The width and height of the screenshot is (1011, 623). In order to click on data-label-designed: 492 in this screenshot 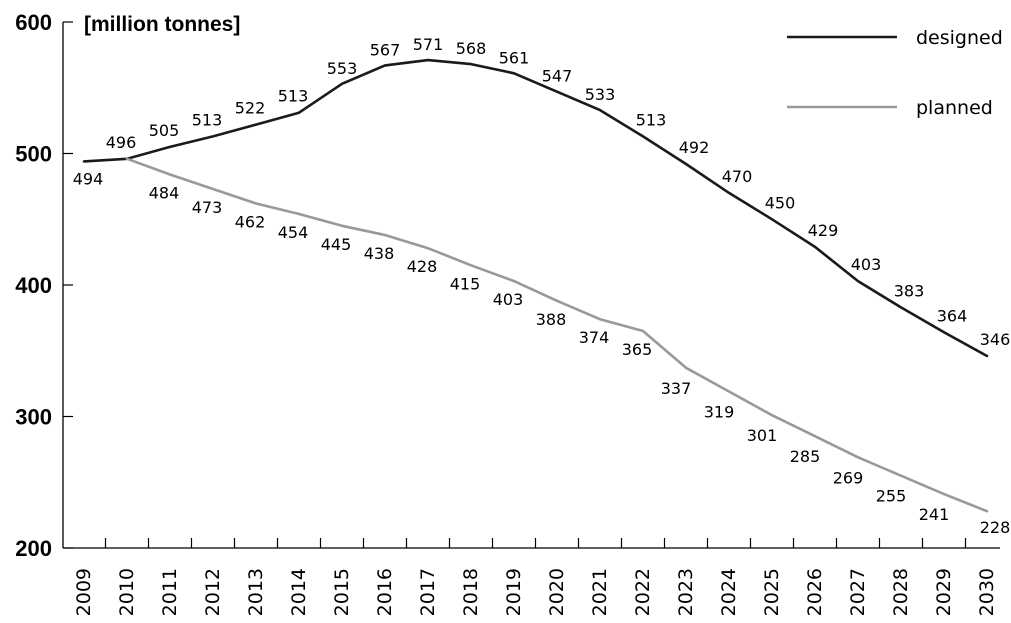, I will do `click(694, 147)`.